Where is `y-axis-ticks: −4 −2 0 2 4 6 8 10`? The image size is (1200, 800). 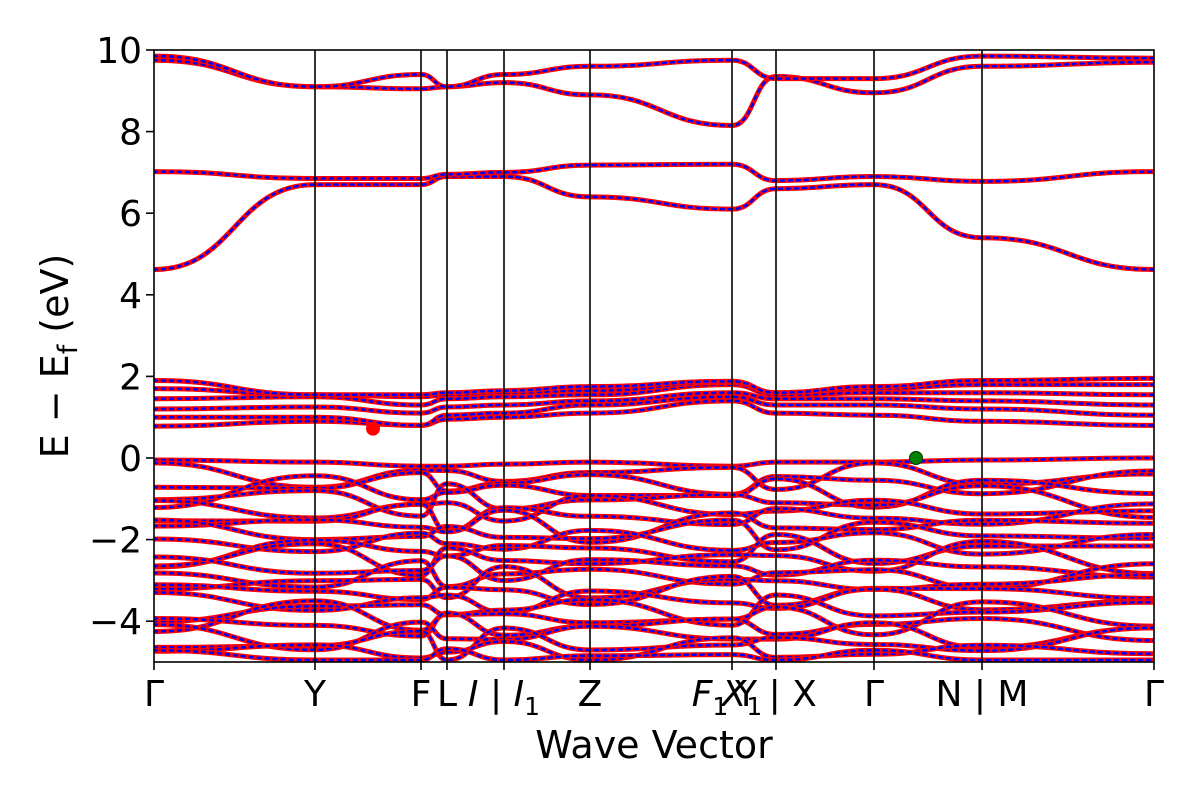 y-axis-ticks: −4 −2 0 2 4 6 8 10 is located at coordinates (121, 337).